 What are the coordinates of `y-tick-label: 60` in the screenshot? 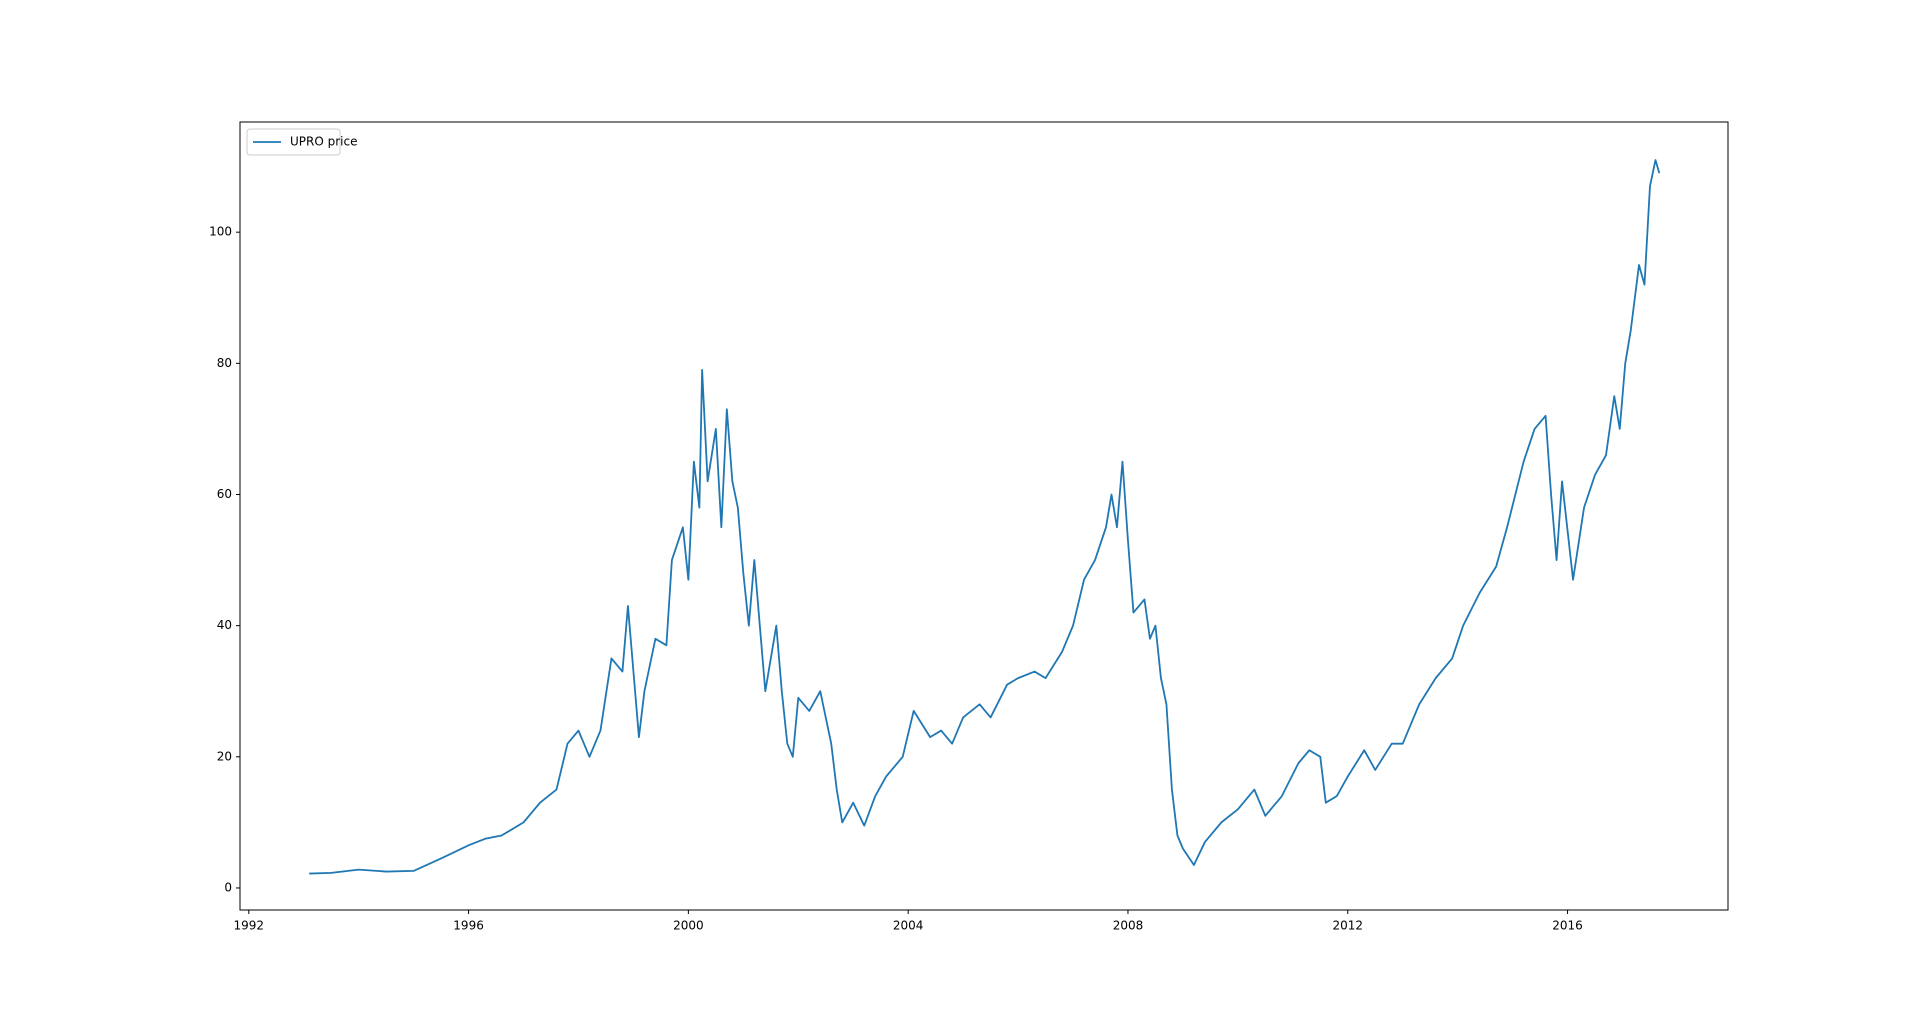 It's located at (224, 494).